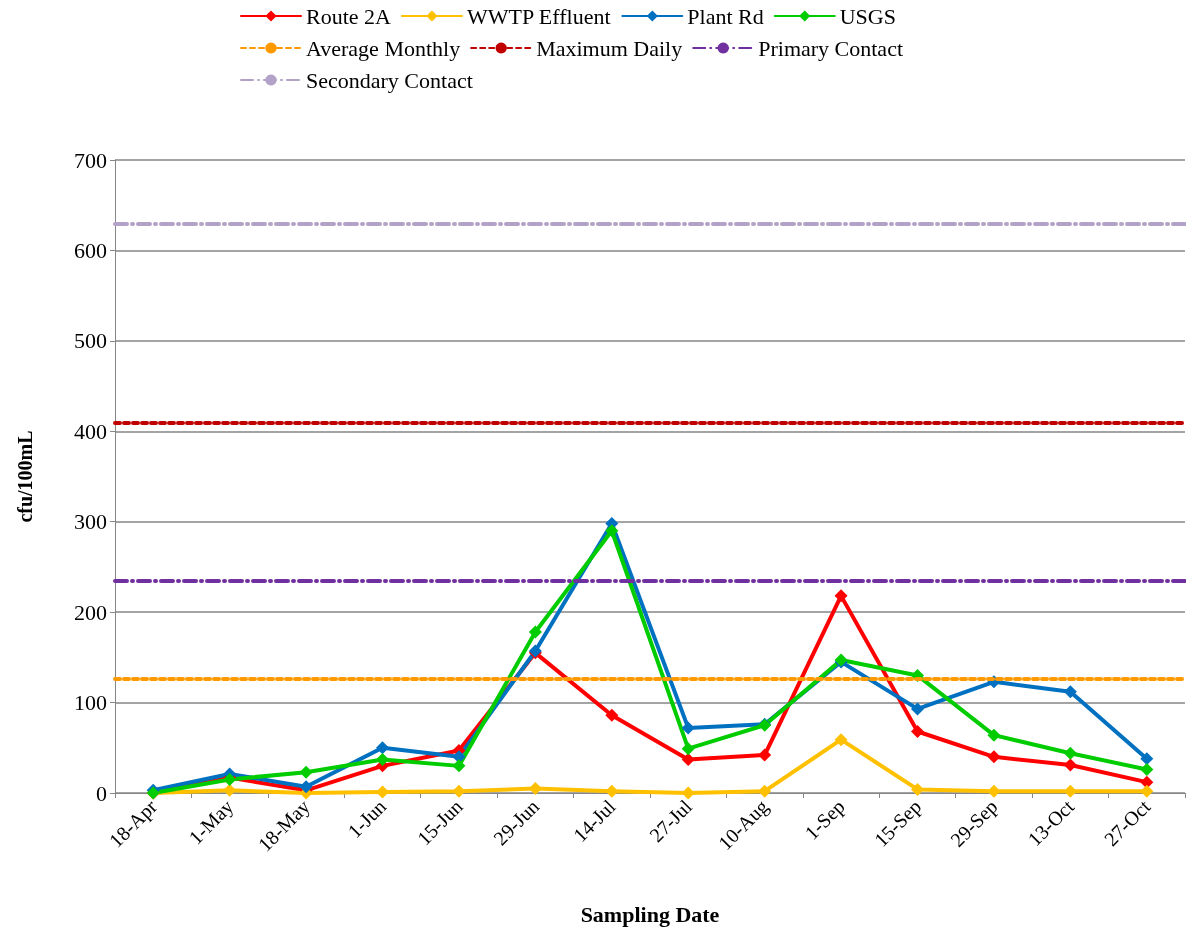  I want to click on y-tick-label: 700, so click(90, 160).